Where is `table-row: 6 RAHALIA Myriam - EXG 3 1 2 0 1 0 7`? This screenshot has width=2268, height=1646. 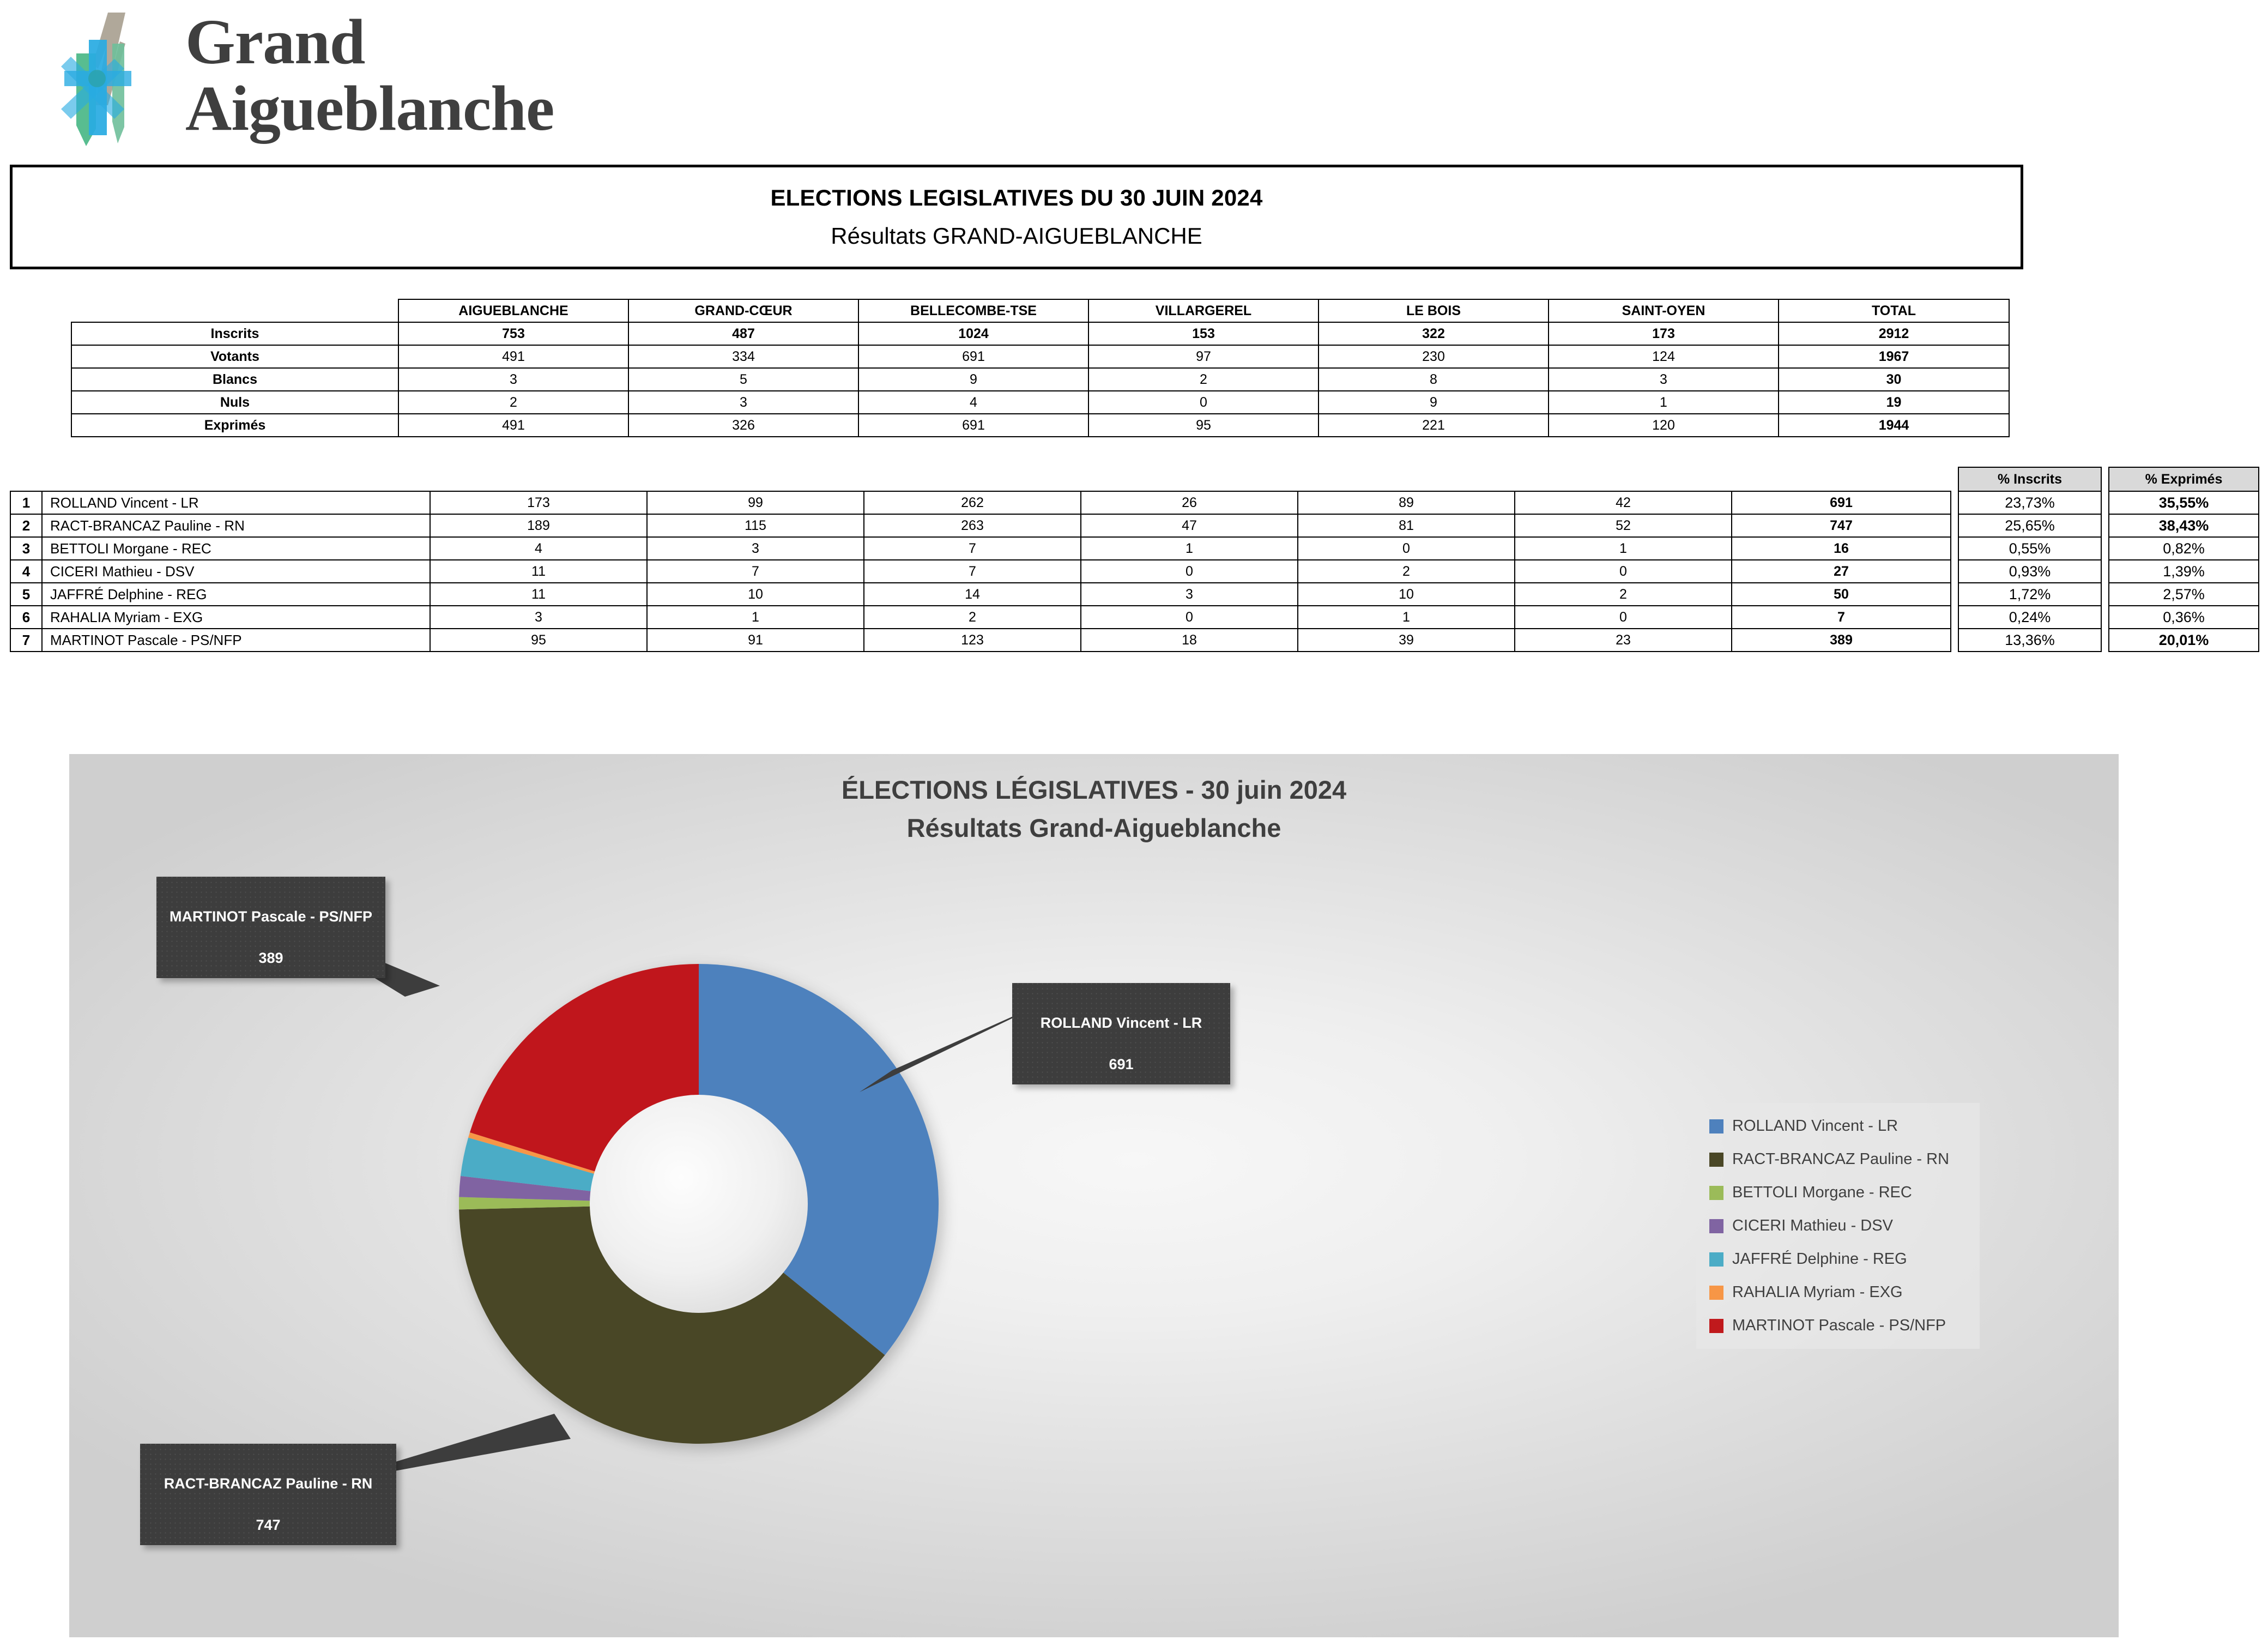 table-row: 6 RAHALIA Myriam - EXG 3 1 2 0 1 0 7 is located at coordinates (980, 617).